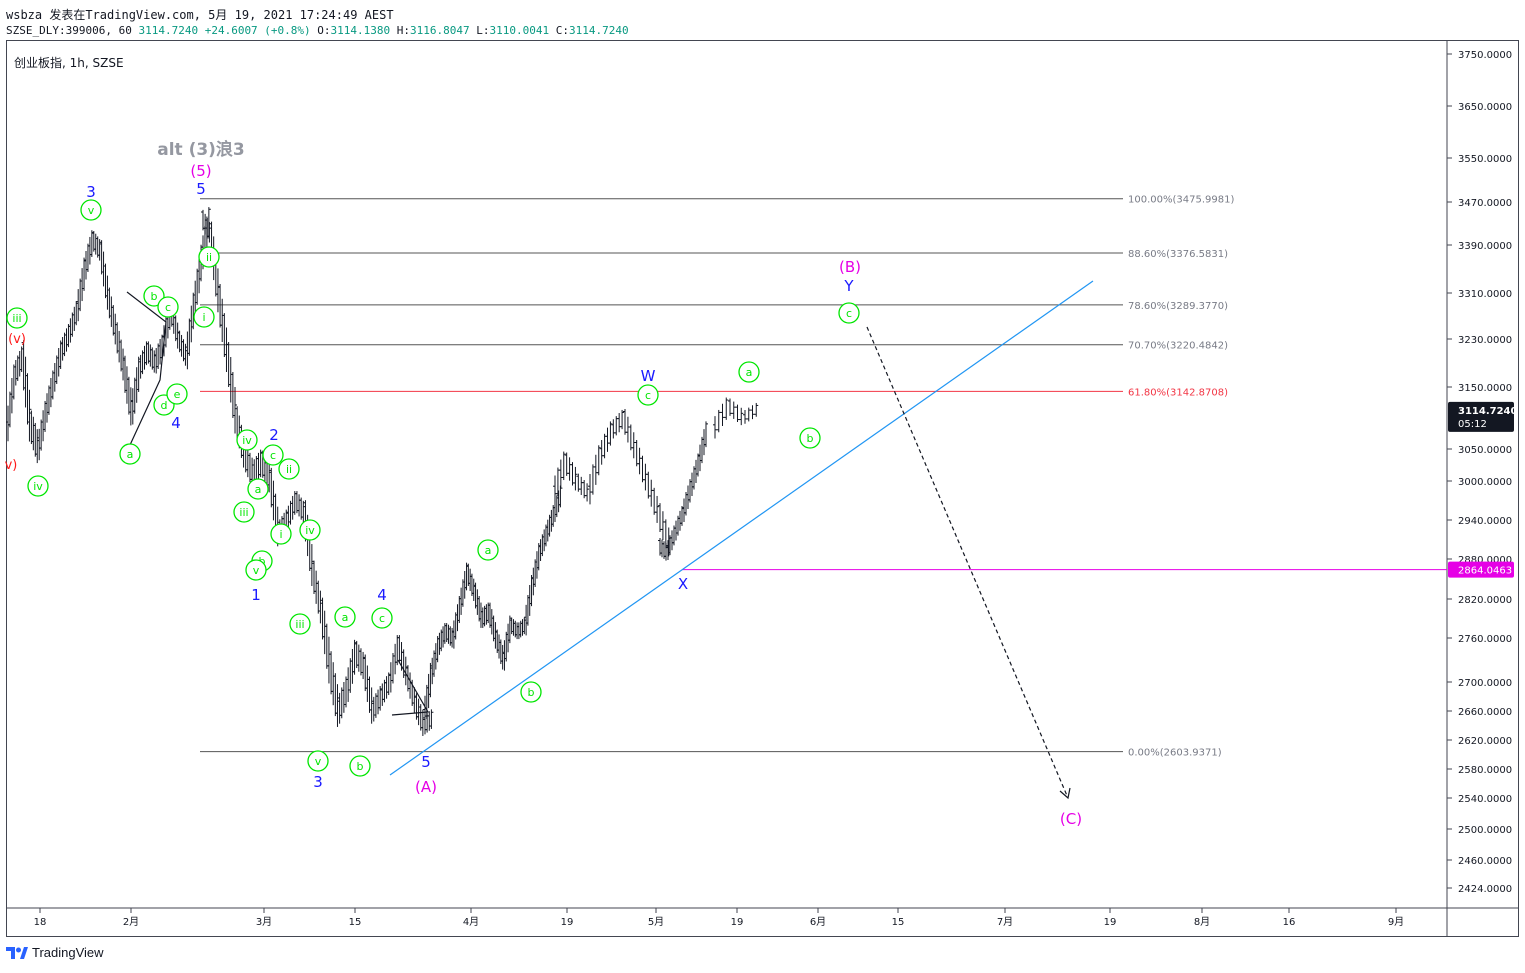 The width and height of the screenshot is (1525, 973). I want to click on y-tick-label: 3050.0000, so click(1485, 450).